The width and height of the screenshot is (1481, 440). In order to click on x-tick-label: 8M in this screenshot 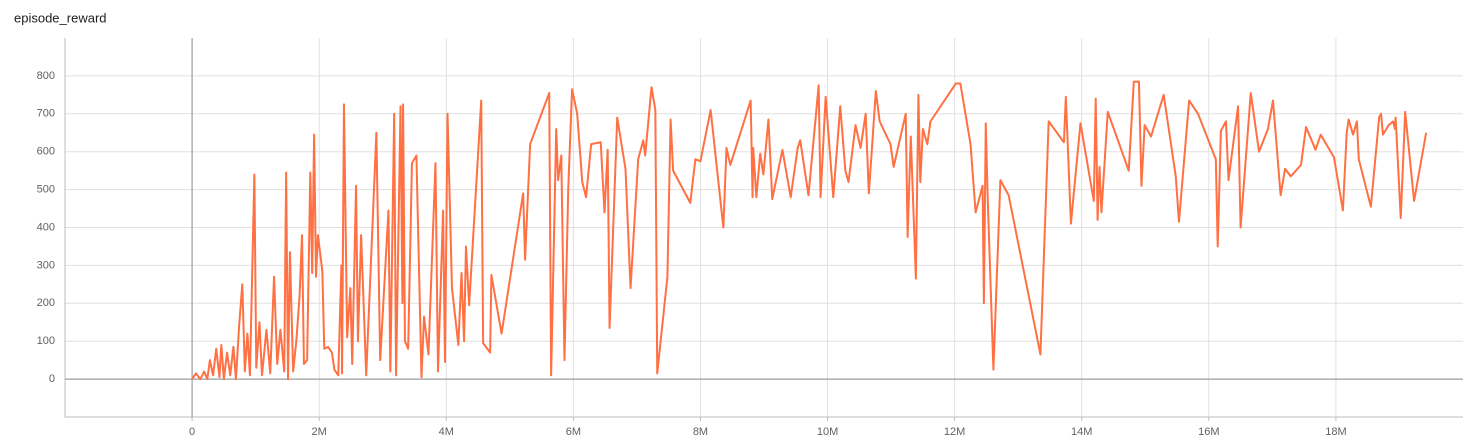, I will do `click(700, 432)`.